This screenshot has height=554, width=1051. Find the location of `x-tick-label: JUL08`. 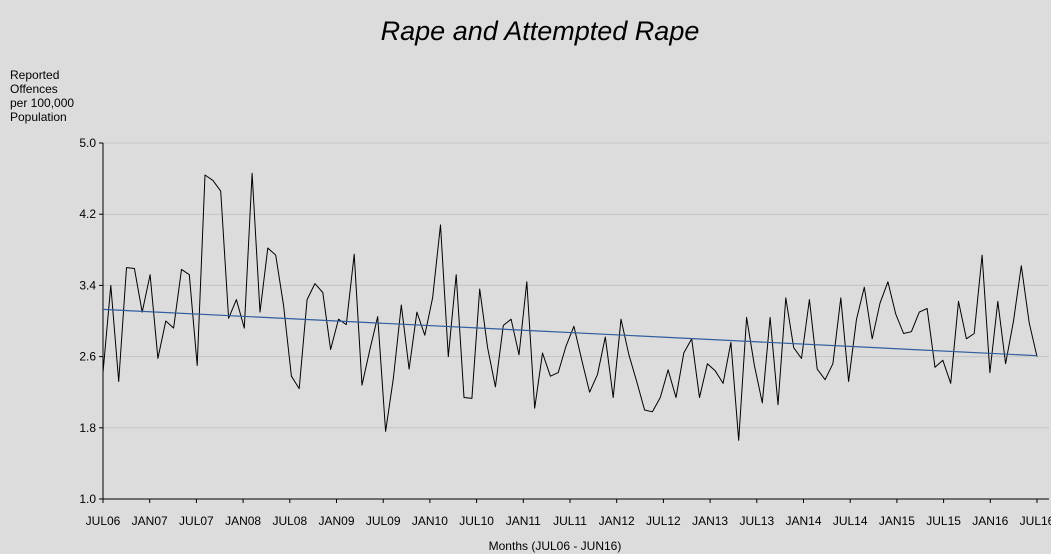

x-tick-label: JUL08 is located at coordinates (289, 521).